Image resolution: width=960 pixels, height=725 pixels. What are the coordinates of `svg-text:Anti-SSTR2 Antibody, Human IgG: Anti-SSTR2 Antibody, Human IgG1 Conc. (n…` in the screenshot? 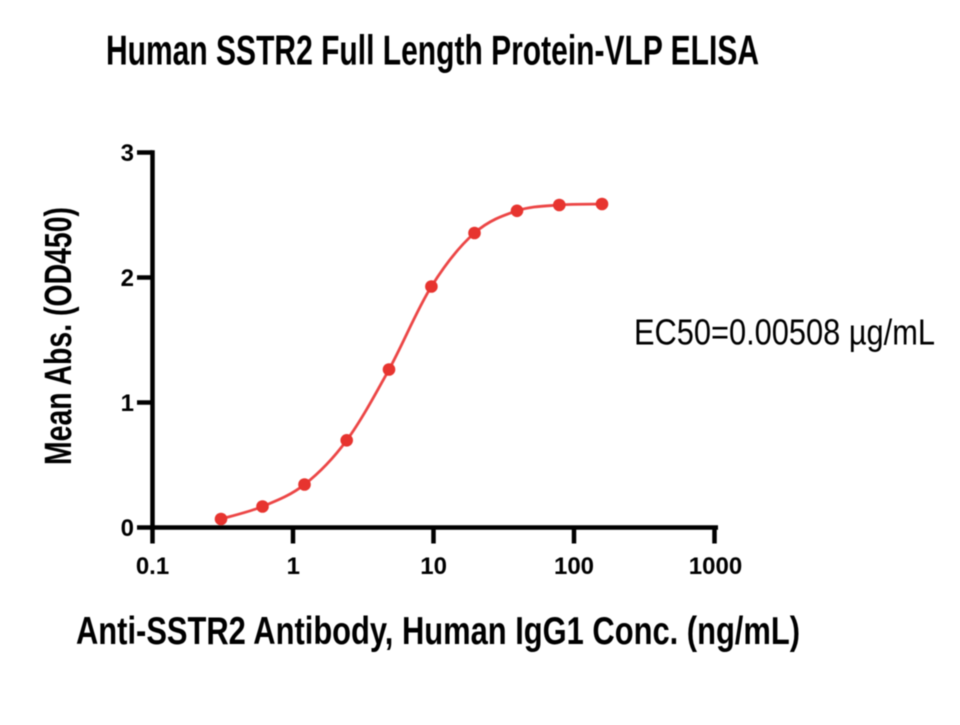 It's located at (438, 631).